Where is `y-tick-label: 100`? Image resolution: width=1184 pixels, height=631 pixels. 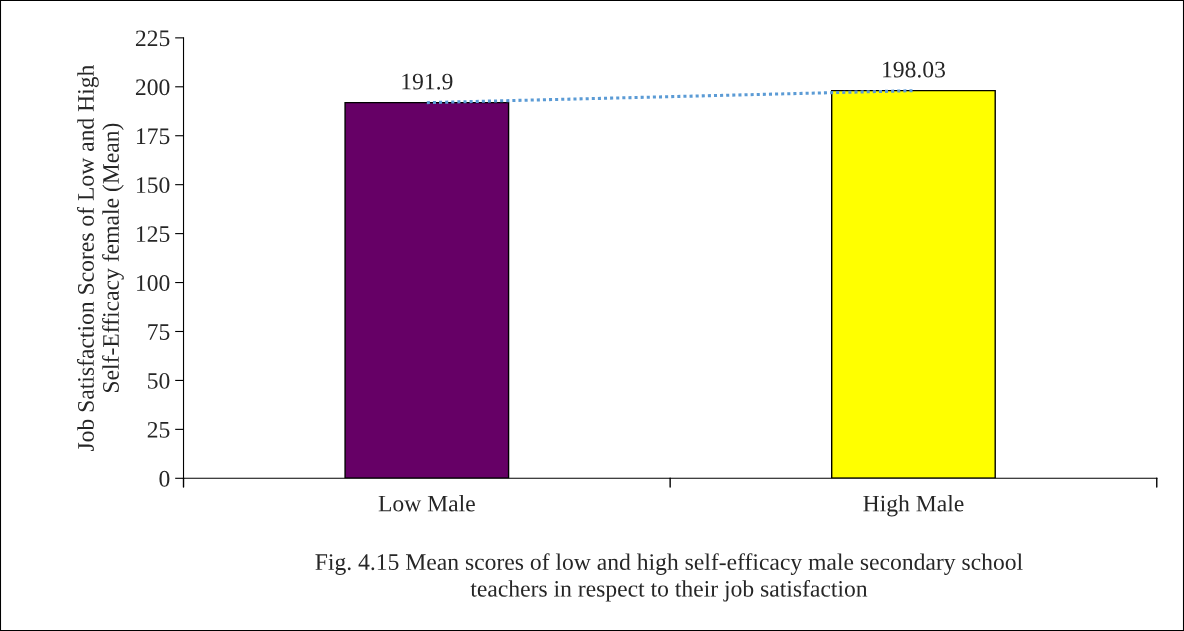
y-tick-label: 100 is located at coordinates (153, 283).